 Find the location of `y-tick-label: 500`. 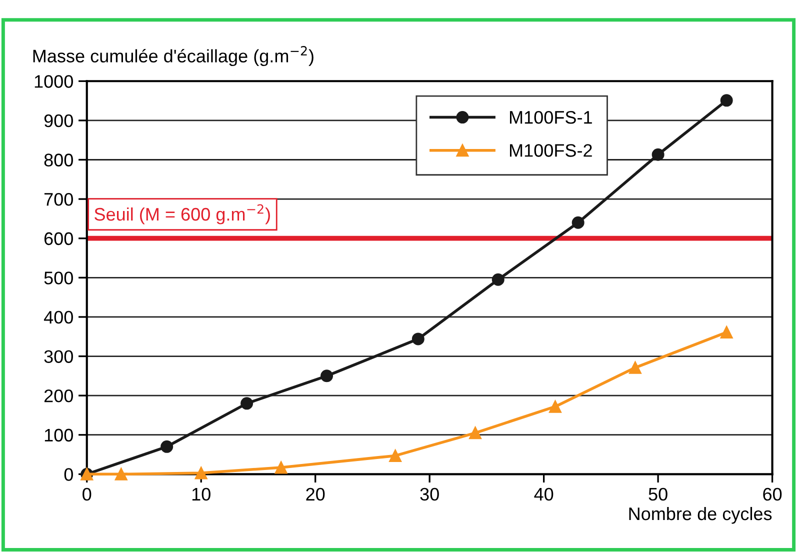

y-tick-label: 500 is located at coordinates (58, 278).